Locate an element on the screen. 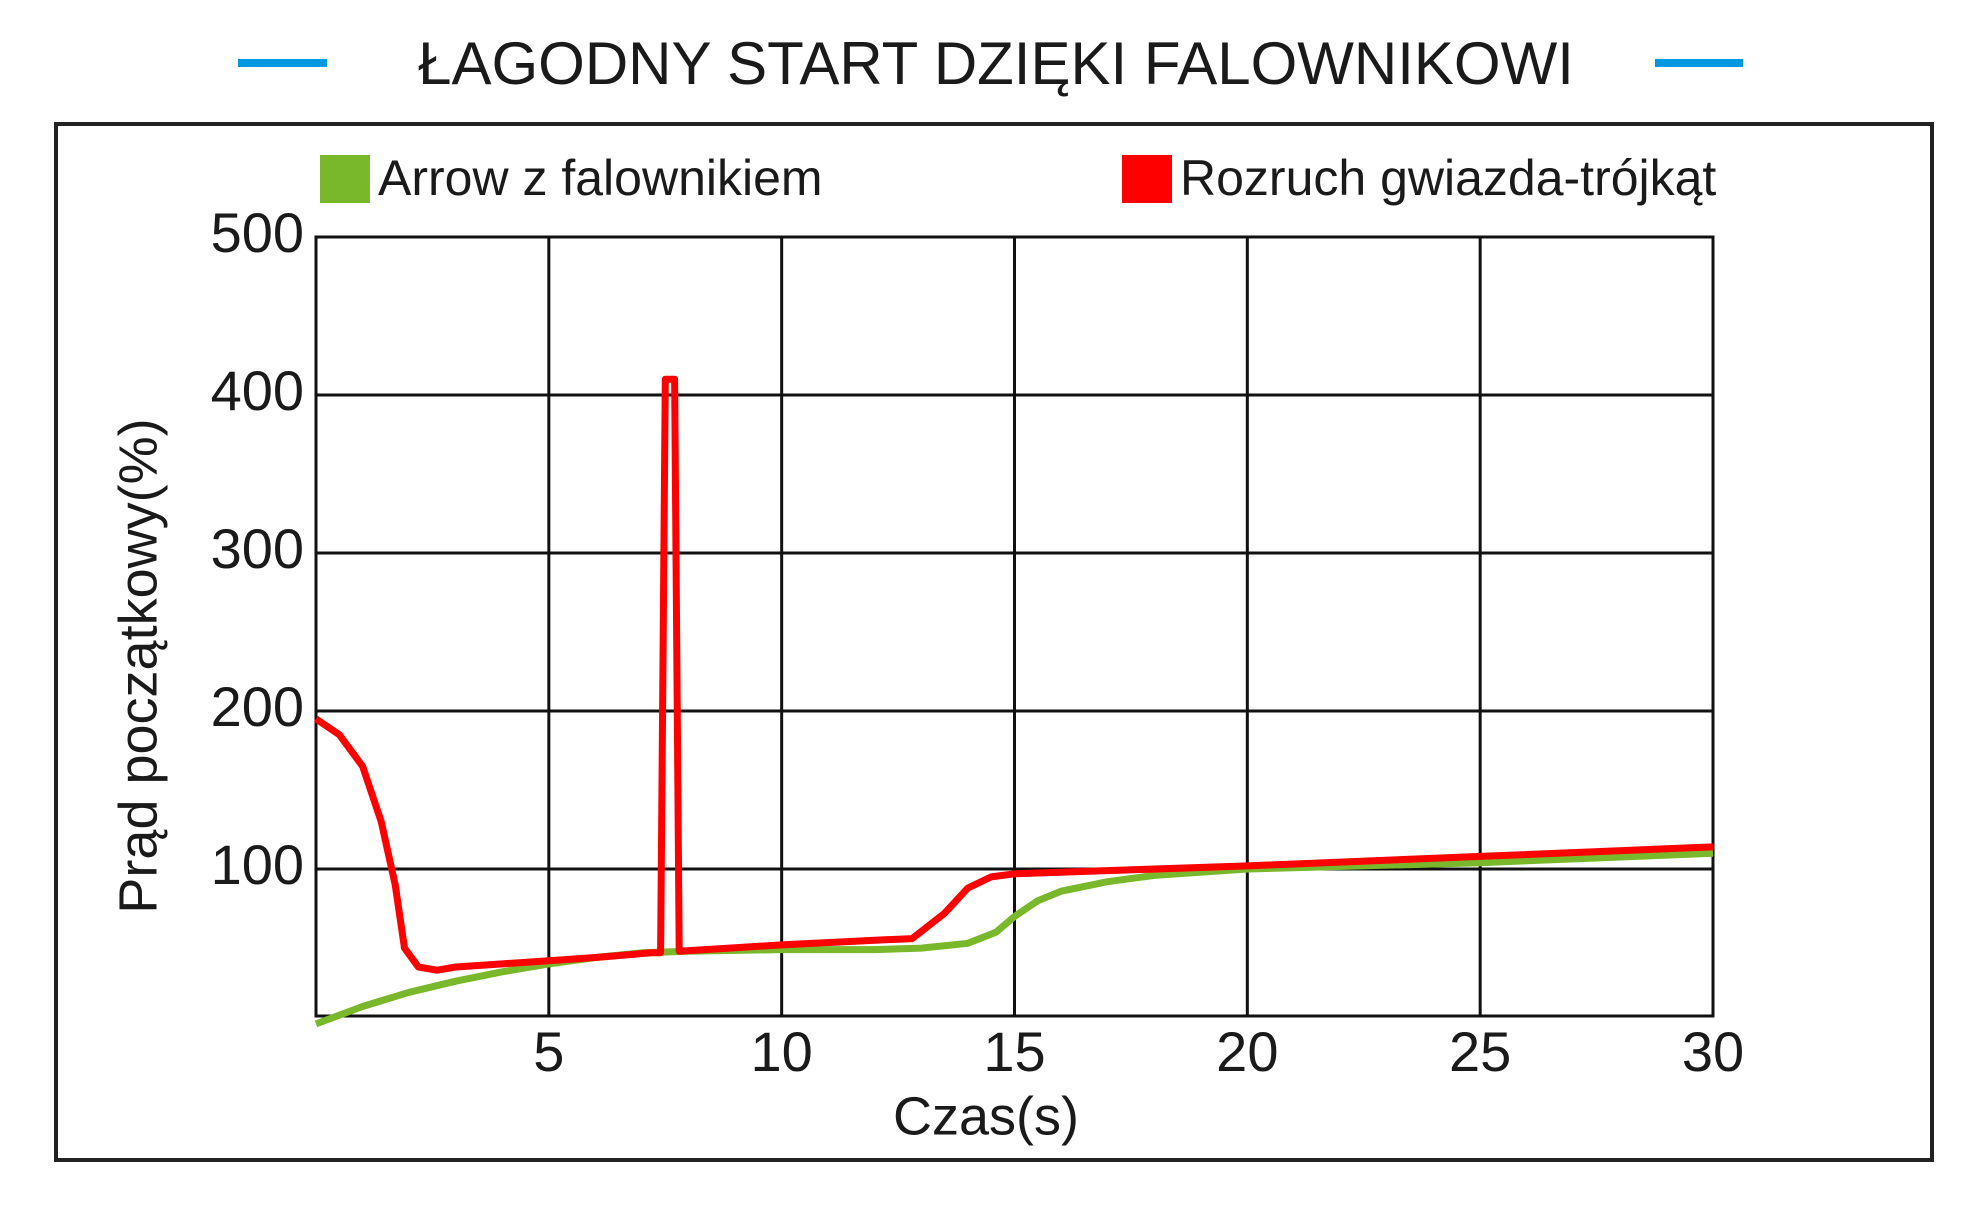  y-axis-label: Prąd początkowy(%) is located at coordinates (138, 665).